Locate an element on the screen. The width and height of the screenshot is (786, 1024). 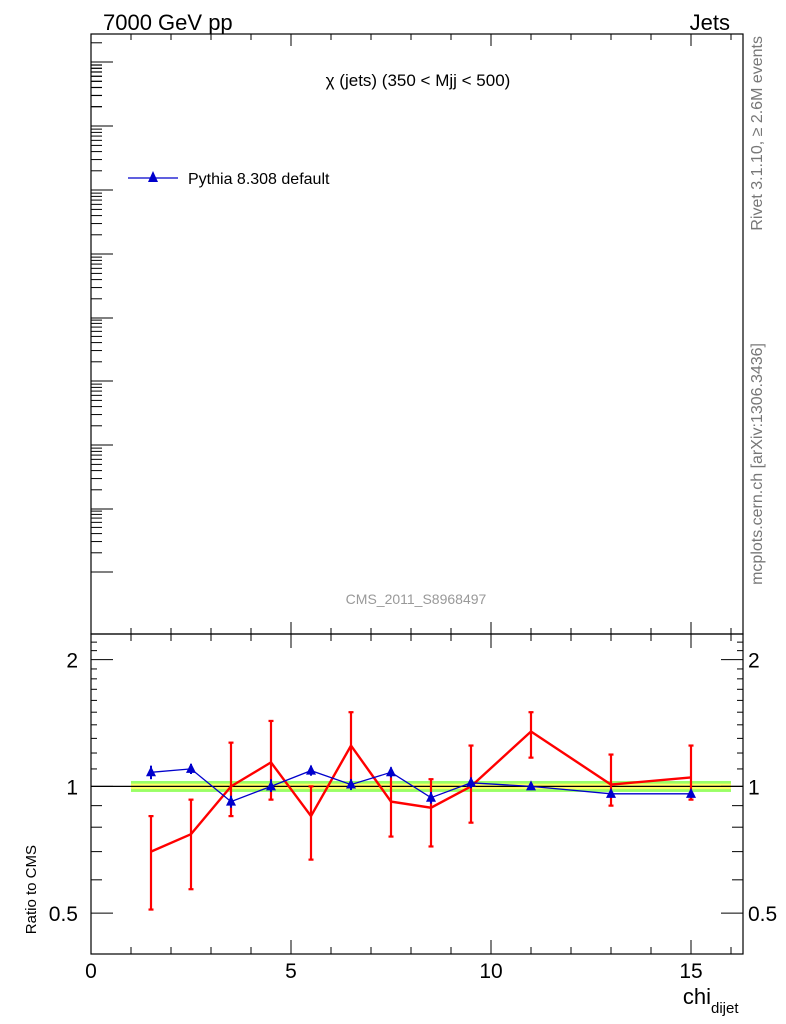
header-right: Jets is located at coordinates (710, 22).